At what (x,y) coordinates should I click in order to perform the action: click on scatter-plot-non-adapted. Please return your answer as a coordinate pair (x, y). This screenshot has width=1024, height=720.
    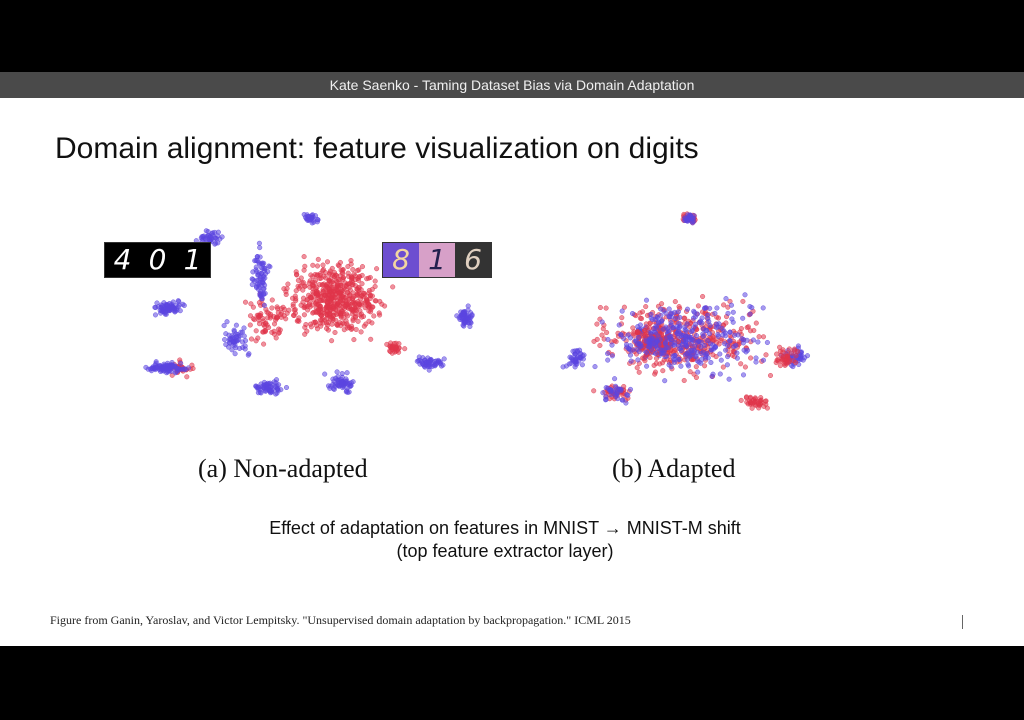
    Looking at the image, I should click on (309, 304).